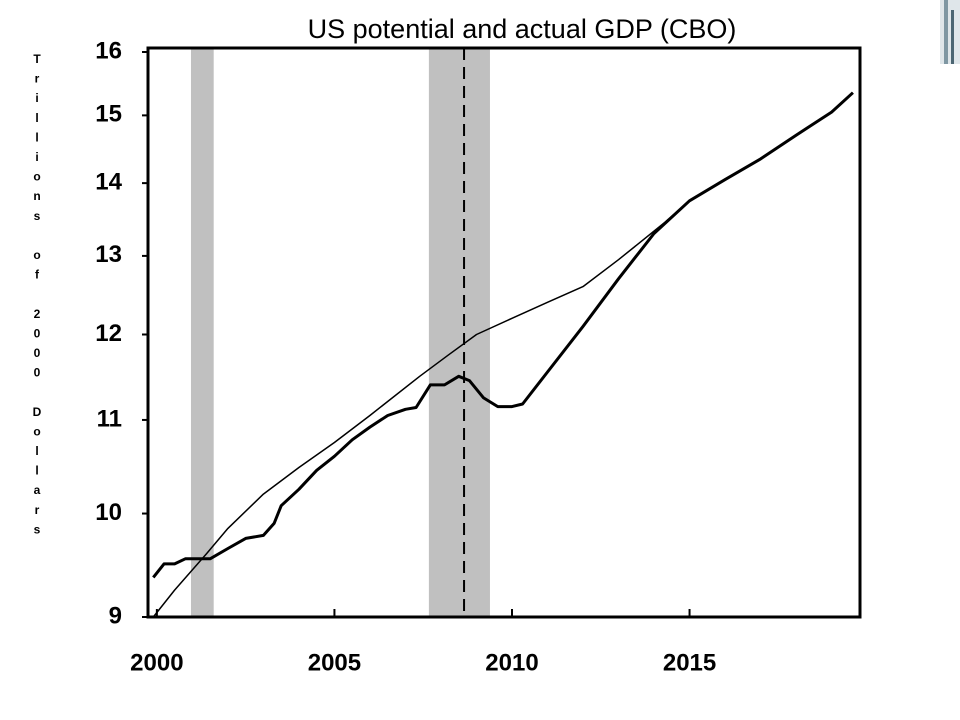 Image resolution: width=960 pixels, height=720 pixels. What do you see at coordinates (109, 418) in the screenshot?
I see `y-tick-label: 11` at bounding box center [109, 418].